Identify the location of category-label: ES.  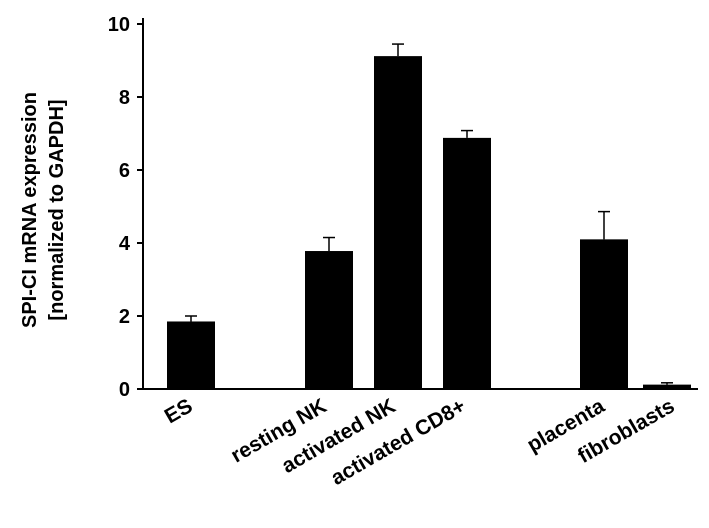
(179, 411).